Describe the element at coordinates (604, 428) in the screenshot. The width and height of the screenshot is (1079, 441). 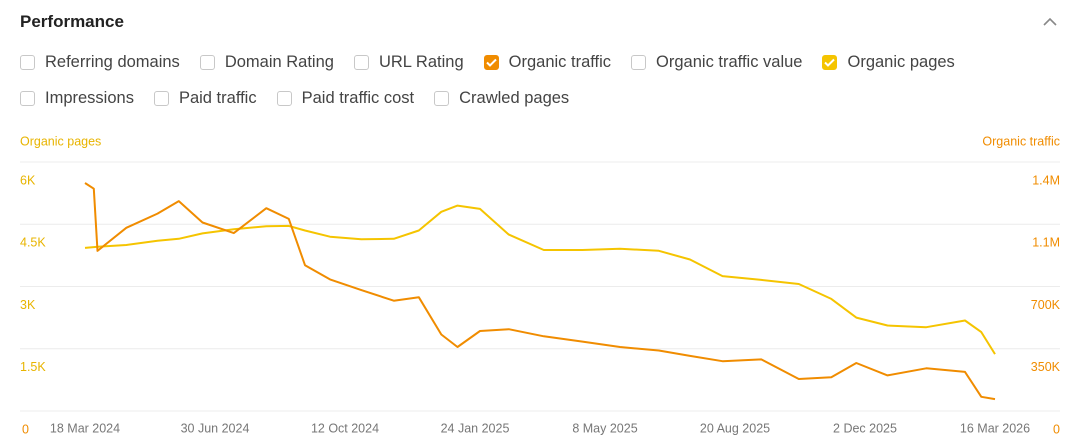
I see `x-tick-label: 8 May 2025` at that location.